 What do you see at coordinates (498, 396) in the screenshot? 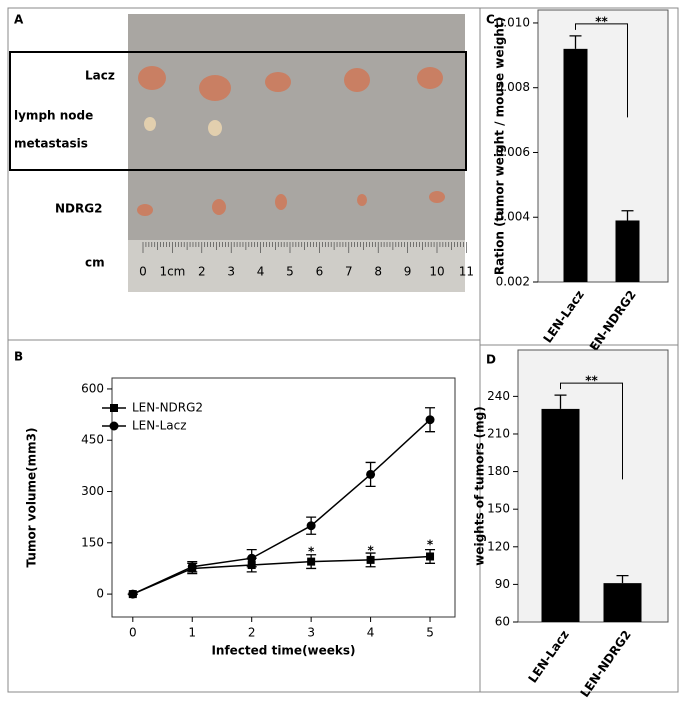
I see `y-tick-label: 240` at bounding box center [498, 396].